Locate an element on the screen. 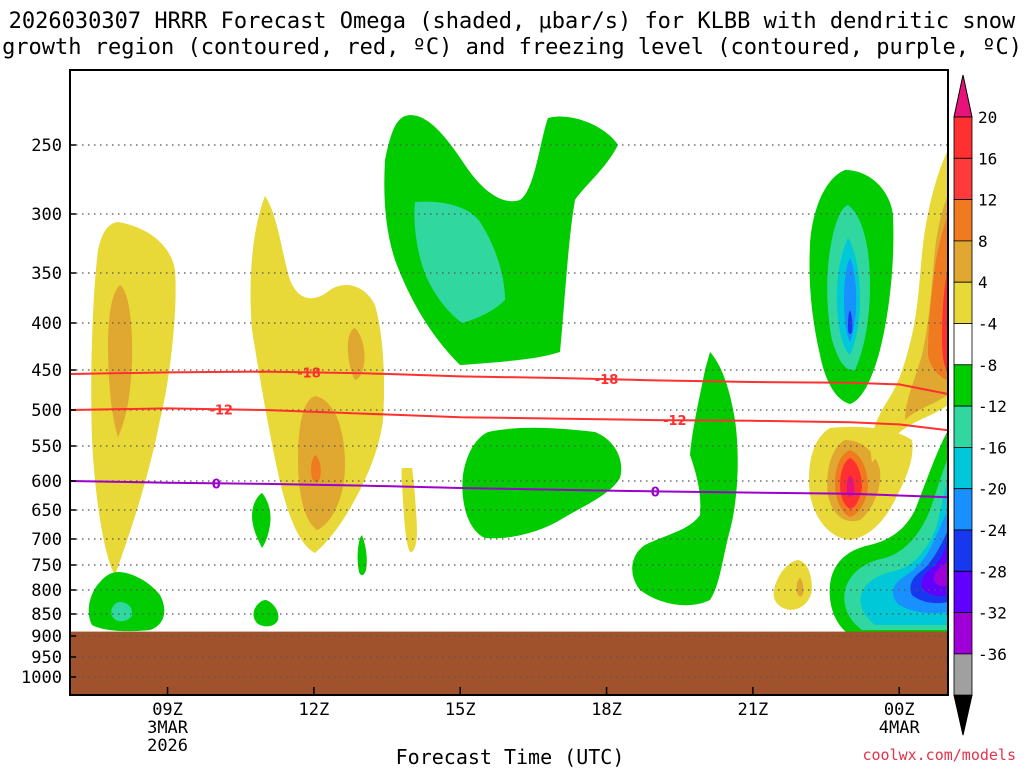 The height and width of the screenshot is (768, 1024). y-tick-label-700: 700 is located at coordinates (46, 540).